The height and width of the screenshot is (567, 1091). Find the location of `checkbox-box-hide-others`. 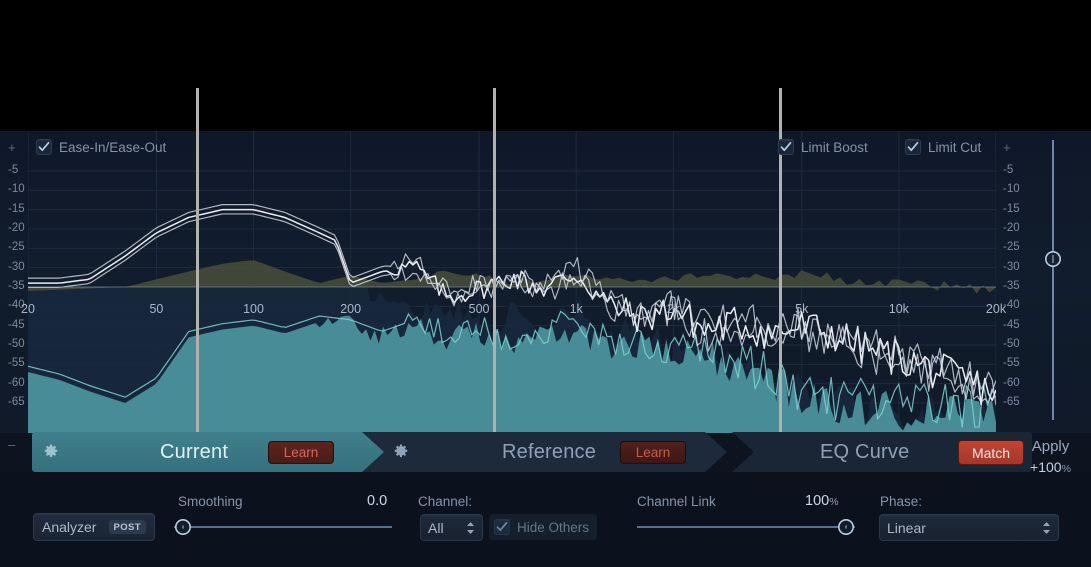

checkbox-box-hide-others is located at coordinates (502, 527).